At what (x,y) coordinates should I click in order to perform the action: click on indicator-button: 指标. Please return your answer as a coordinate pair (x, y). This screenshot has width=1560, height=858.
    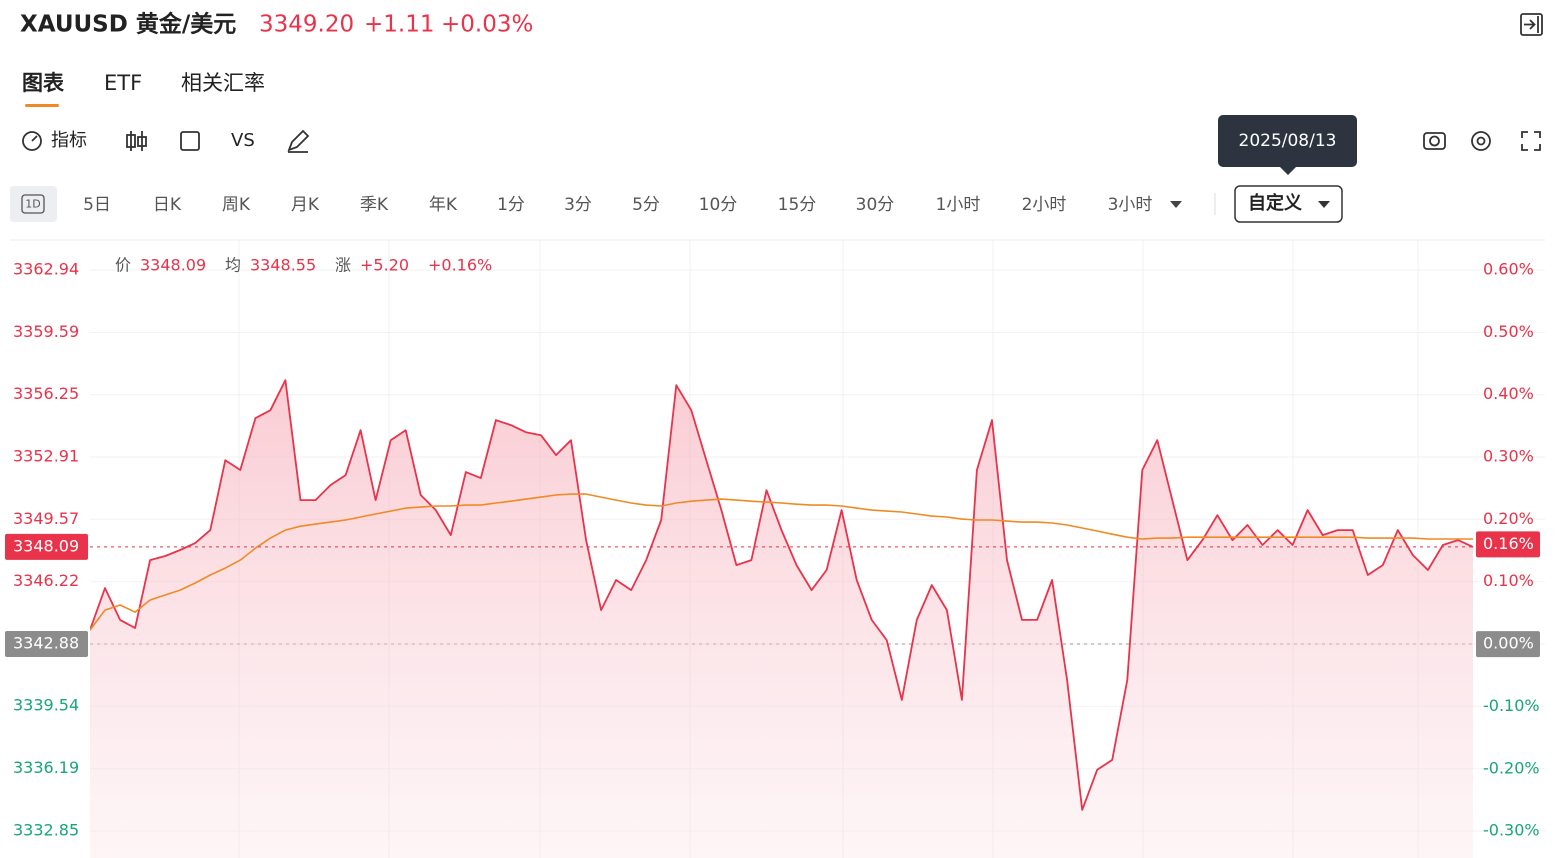
    Looking at the image, I should click on (69, 140).